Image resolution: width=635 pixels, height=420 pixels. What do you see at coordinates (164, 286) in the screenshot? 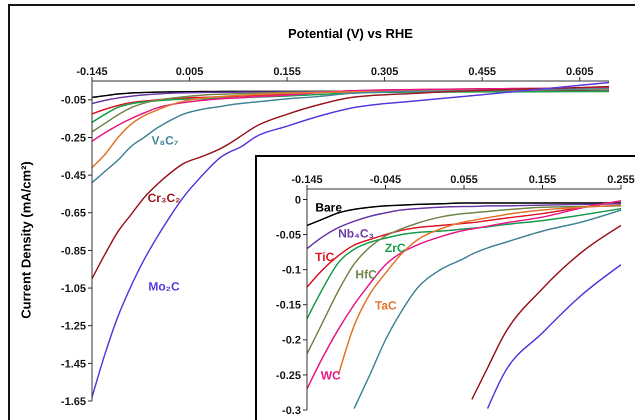
I see `series-label: Mo₂C` at bounding box center [164, 286].